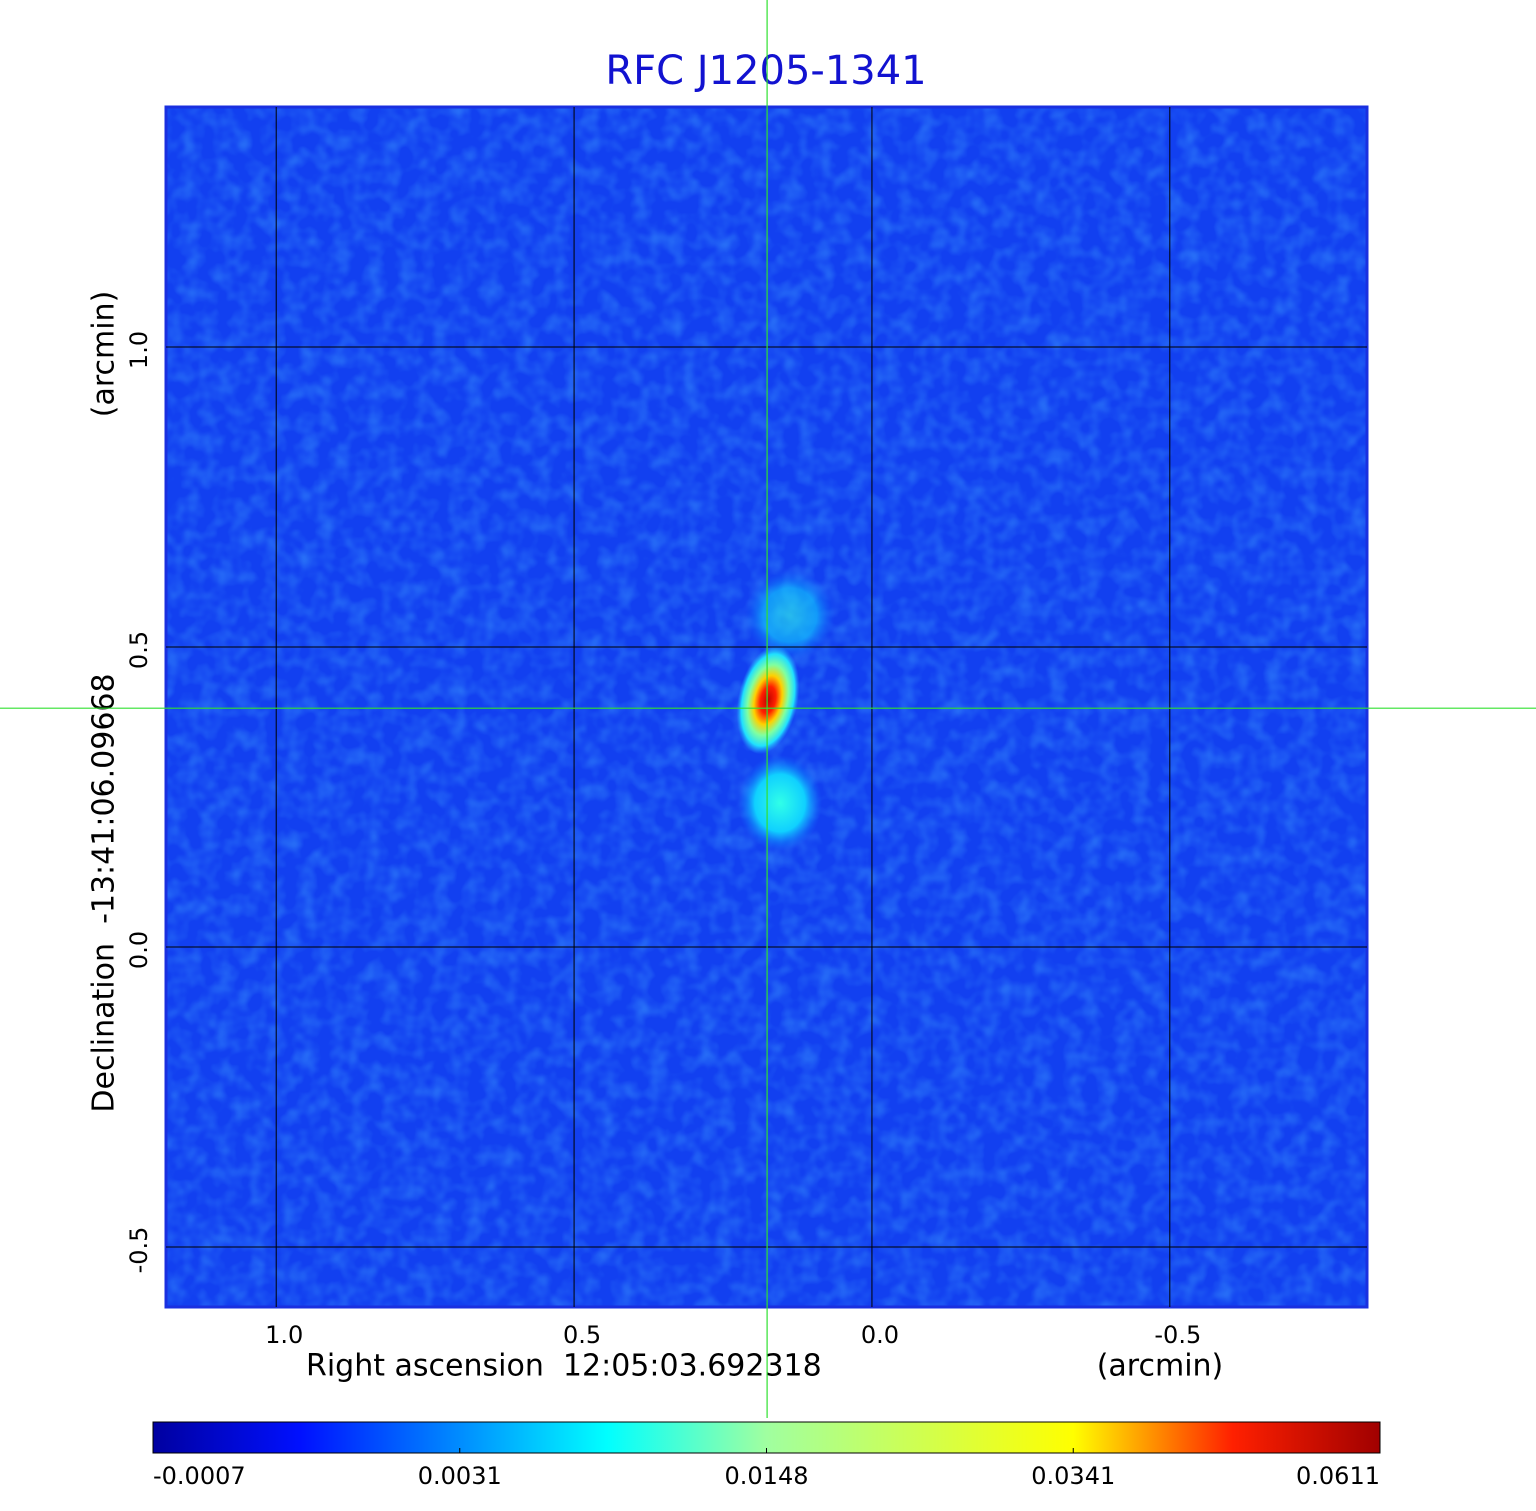  I want to click on x-tick-label: -0.5, so click(1177, 1335).